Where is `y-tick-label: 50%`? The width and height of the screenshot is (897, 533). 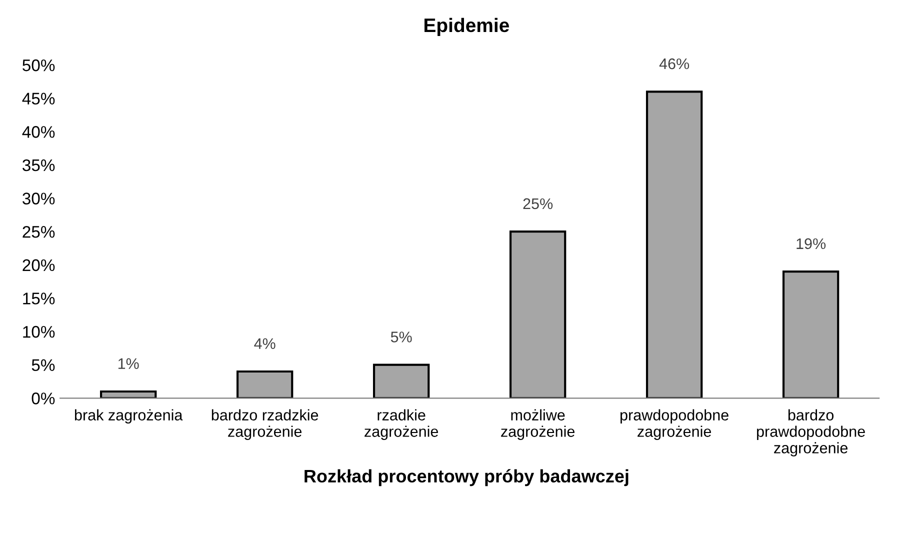
y-tick-label: 50% is located at coordinates (38, 65).